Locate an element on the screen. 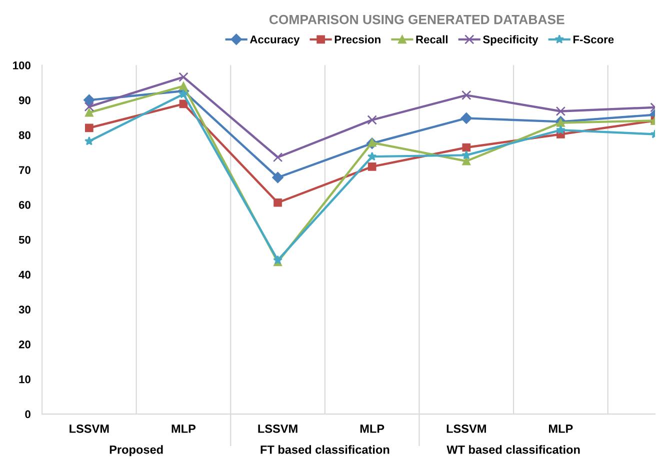 This screenshot has width=667, height=459. legend-label: Precsion is located at coordinates (357, 39).